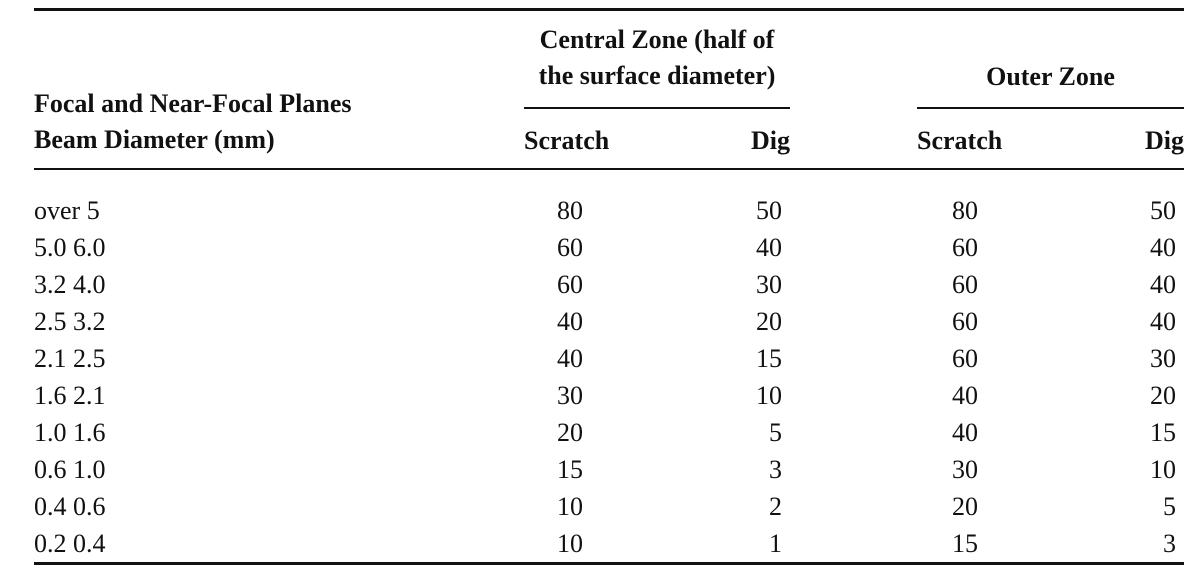  Describe the element at coordinates (965, 210) in the screenshot. I see `outer-scratch-cell: 80` at that location.